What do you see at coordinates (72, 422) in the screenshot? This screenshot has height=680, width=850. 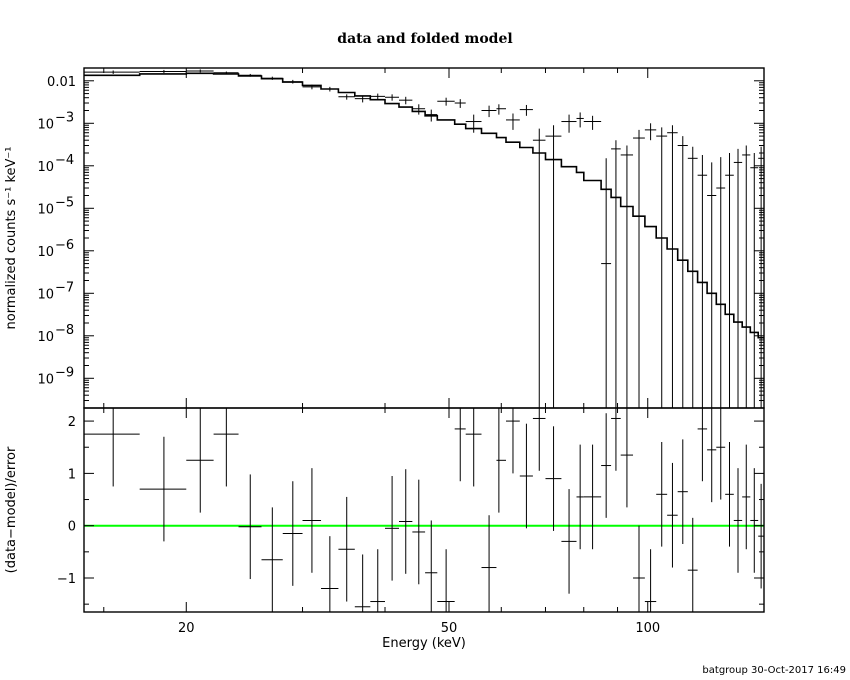 I see `y-tick-label: 2` at bounding box center [72, 422].